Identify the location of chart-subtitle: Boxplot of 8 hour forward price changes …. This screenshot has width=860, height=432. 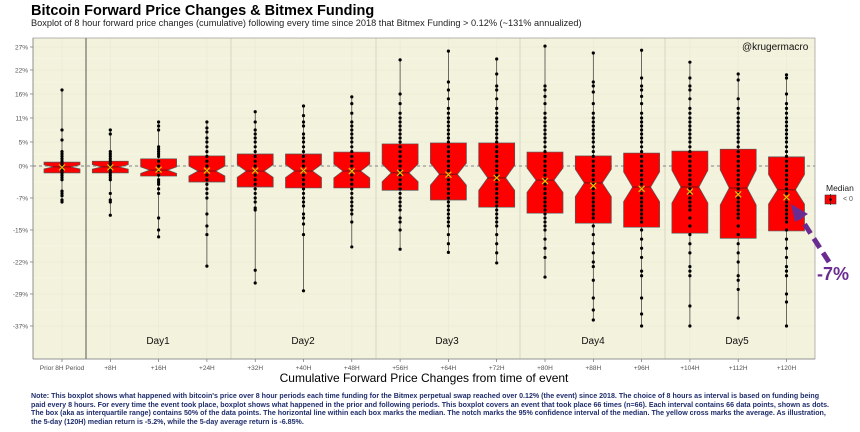
(306, 23).